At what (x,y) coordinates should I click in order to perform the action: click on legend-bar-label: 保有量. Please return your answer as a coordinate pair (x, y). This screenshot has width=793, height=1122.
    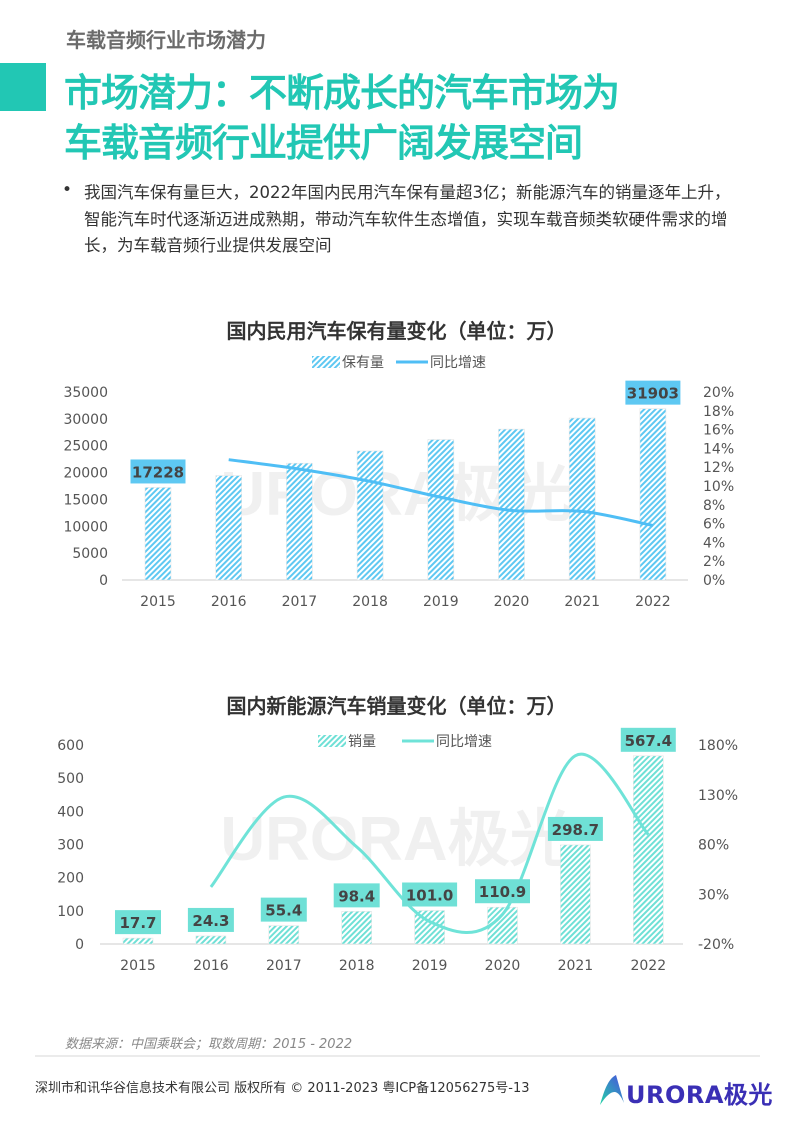
    Looking at the image, I should click on (363, 363).